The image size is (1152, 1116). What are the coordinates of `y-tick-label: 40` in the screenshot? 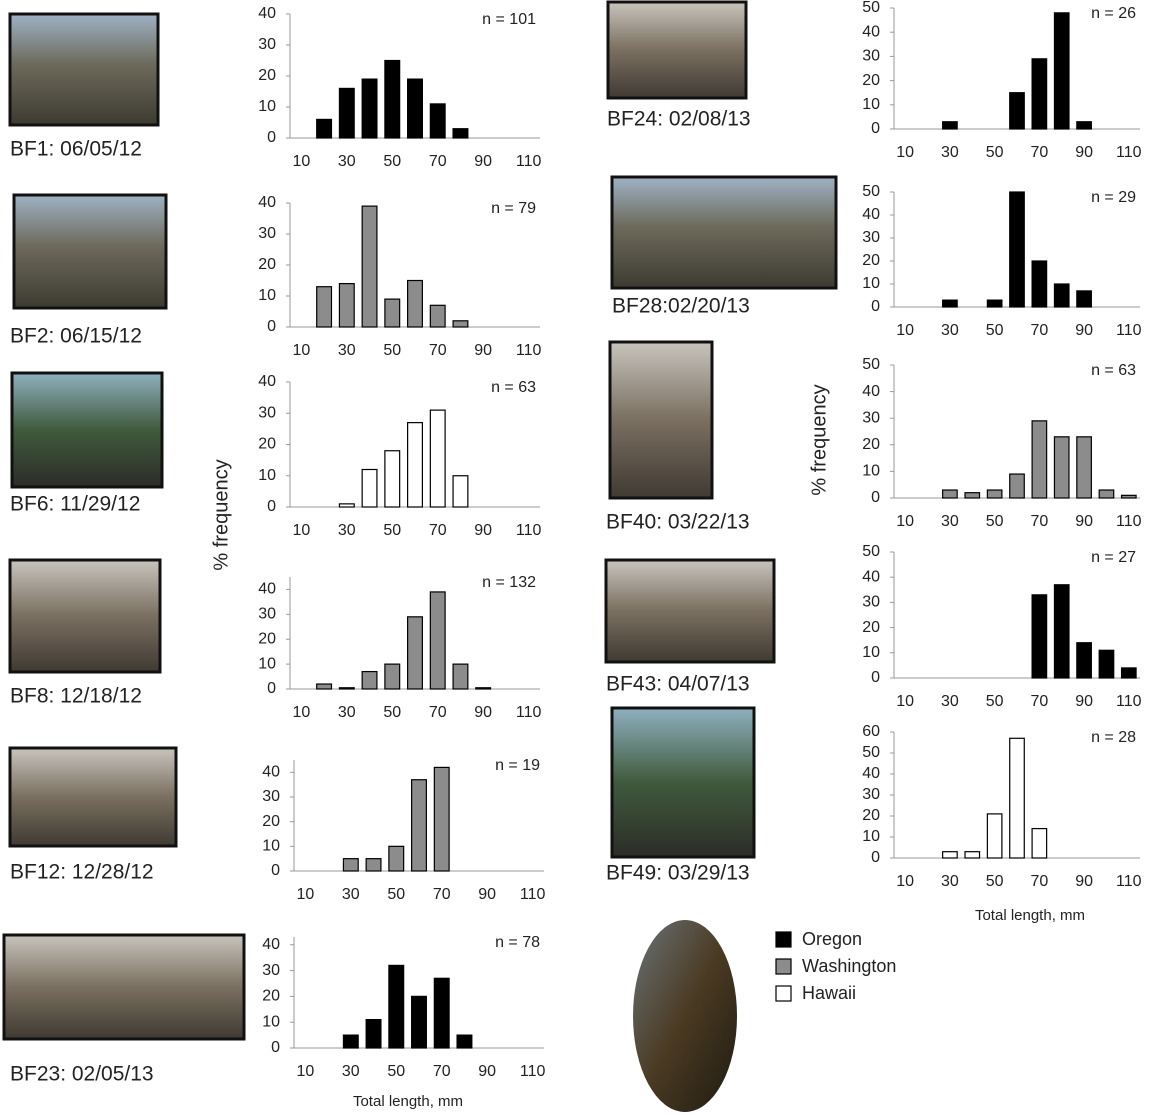 It's located at (267, 381).